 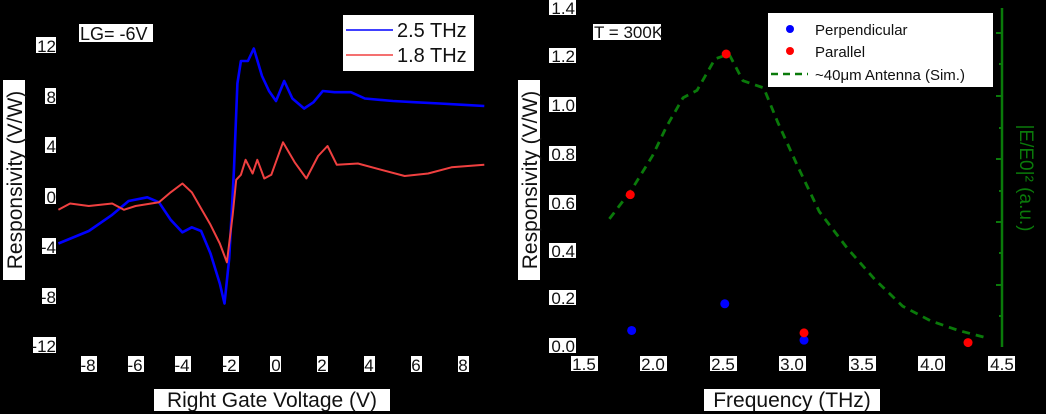 What do you see at coordinates (563, 56) in the screenshot?
I see `y-tick: 1.2` at bounding box center [563, 56].